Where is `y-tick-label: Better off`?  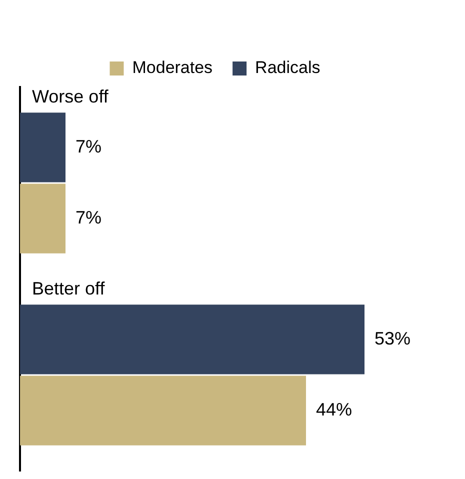 y-tick-label: Better off is located at coordinates (69, 288).